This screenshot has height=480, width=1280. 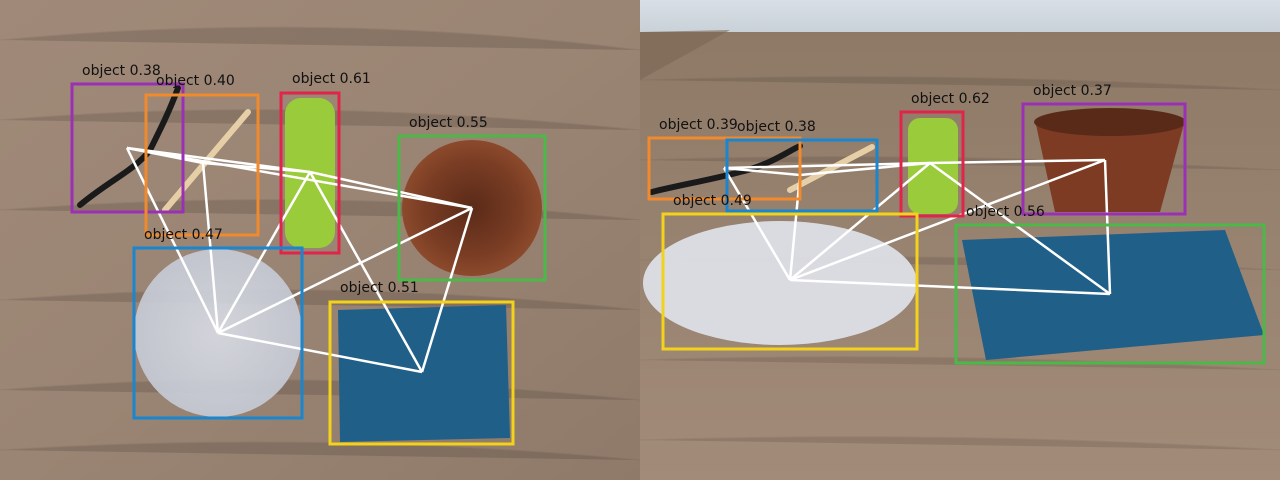 I want to click on detection-label: object 0.61, so click(x=331, y=79).